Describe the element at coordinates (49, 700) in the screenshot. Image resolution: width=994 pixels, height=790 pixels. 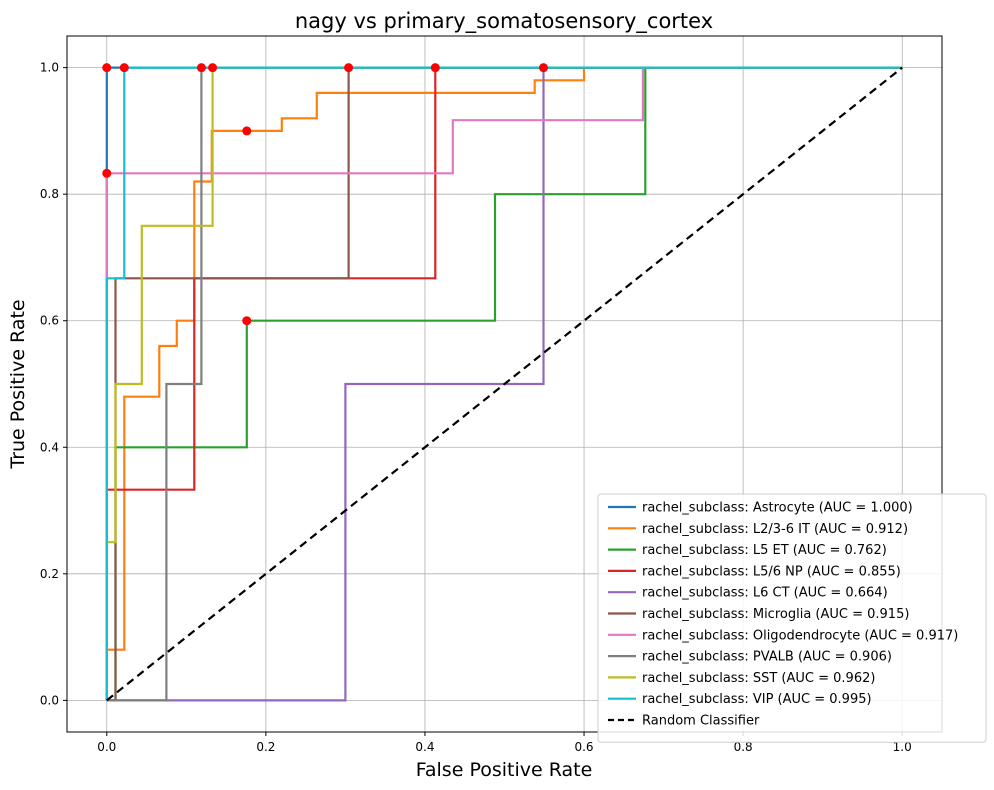
I see `y-tick-label: 0.0` at that location.